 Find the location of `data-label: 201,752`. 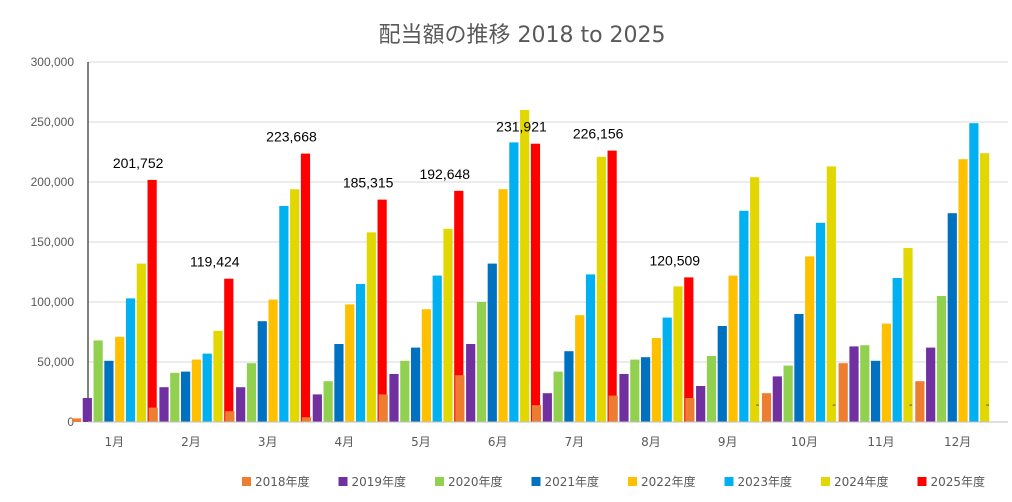

data-label: 201,752 is located at coordinates (138, 163).